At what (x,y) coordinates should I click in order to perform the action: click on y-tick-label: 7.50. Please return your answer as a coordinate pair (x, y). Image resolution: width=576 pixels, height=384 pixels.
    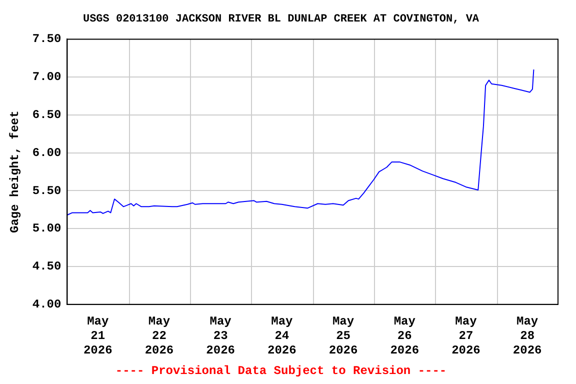
    Looking at the image, I should click on (47, 39).